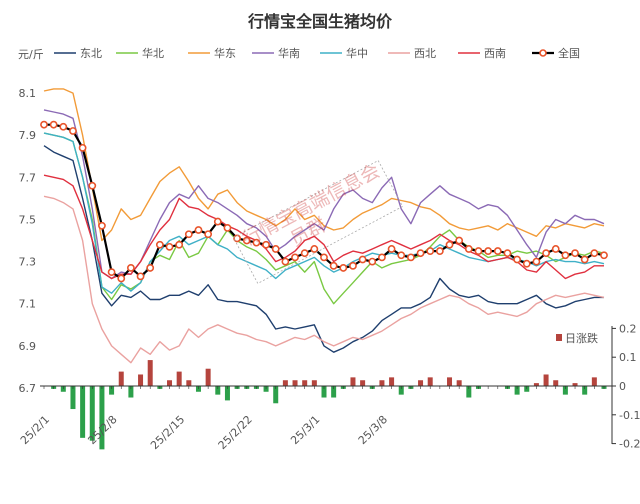 The height and width of the screenshot is (504, 640). I want to click on y-right-tick-label: 0.1, so click(628, 357).